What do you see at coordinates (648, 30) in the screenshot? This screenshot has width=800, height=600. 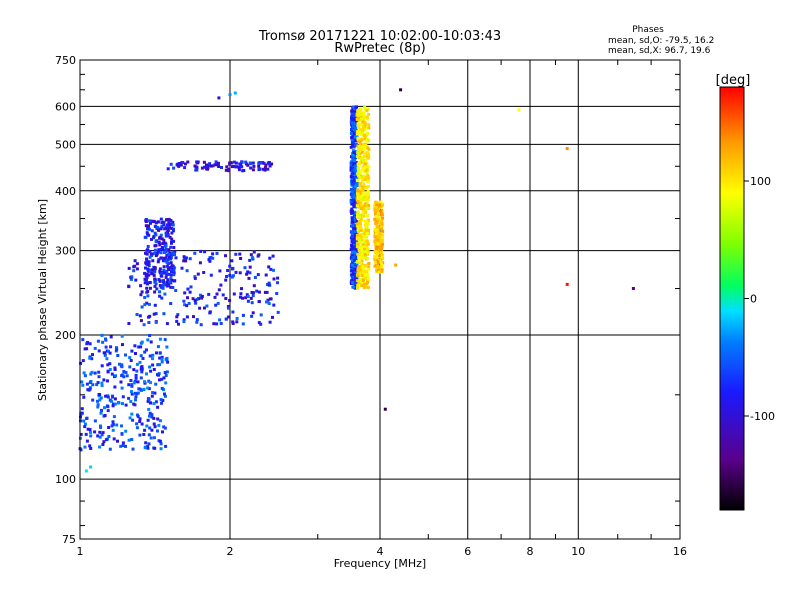 I see `phase-info-title: Phases` at bounding box center [648, 30].